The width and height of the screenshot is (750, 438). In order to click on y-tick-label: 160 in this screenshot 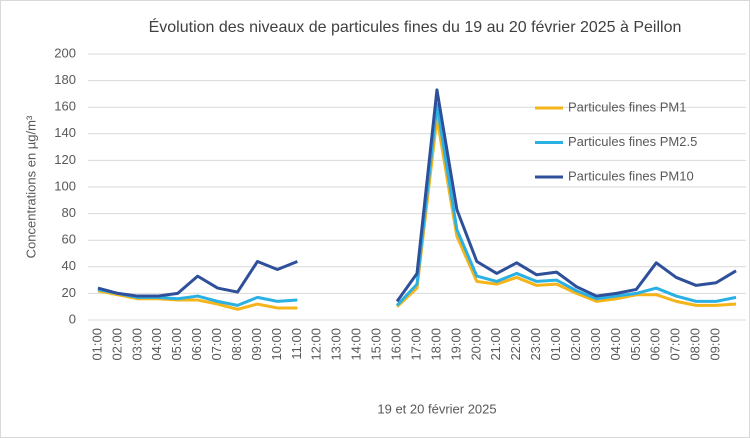, I will do `click(65, 106)`.